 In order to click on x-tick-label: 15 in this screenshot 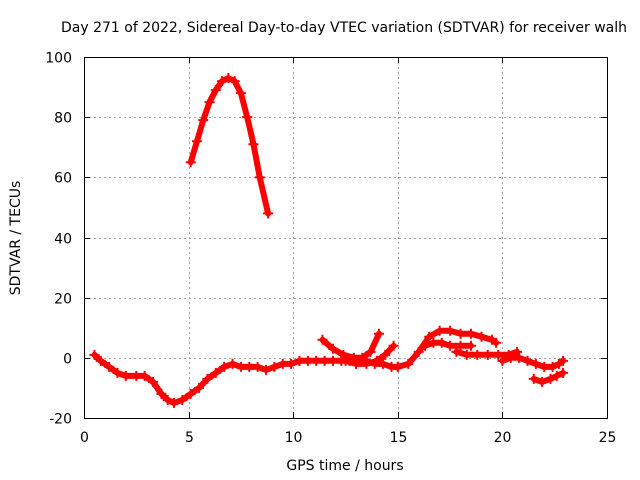, I will do `click(399, 438)`.